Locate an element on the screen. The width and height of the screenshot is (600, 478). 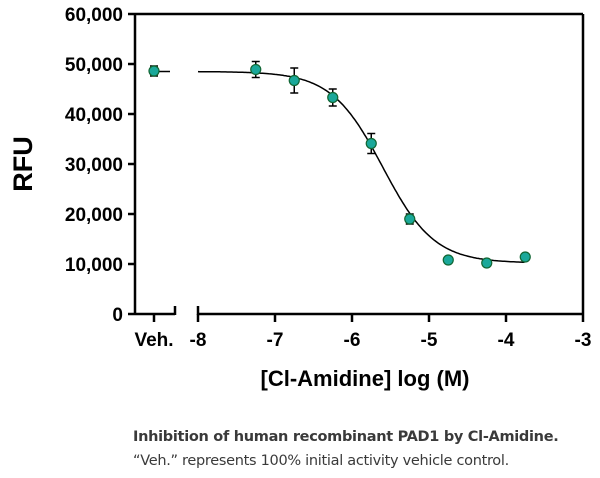
x-tick-label-vehicle: Veh. is located at coordinates (153, 340).